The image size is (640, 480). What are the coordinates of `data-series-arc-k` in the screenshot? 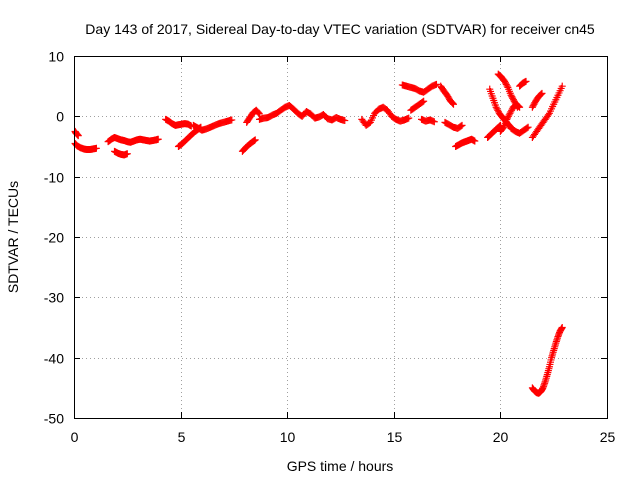 It's located at (385, 116).